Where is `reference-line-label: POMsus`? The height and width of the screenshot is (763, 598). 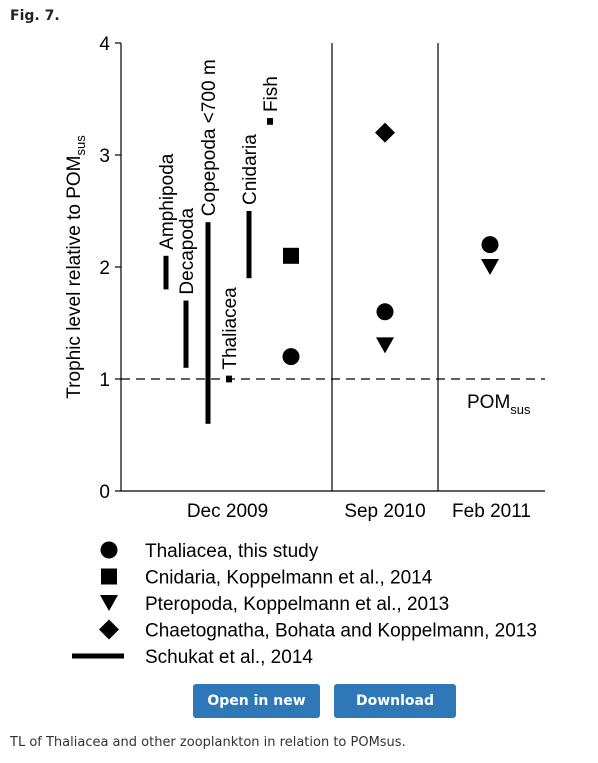
reference-line-label: POMsus is located at coordinates (499, 404).